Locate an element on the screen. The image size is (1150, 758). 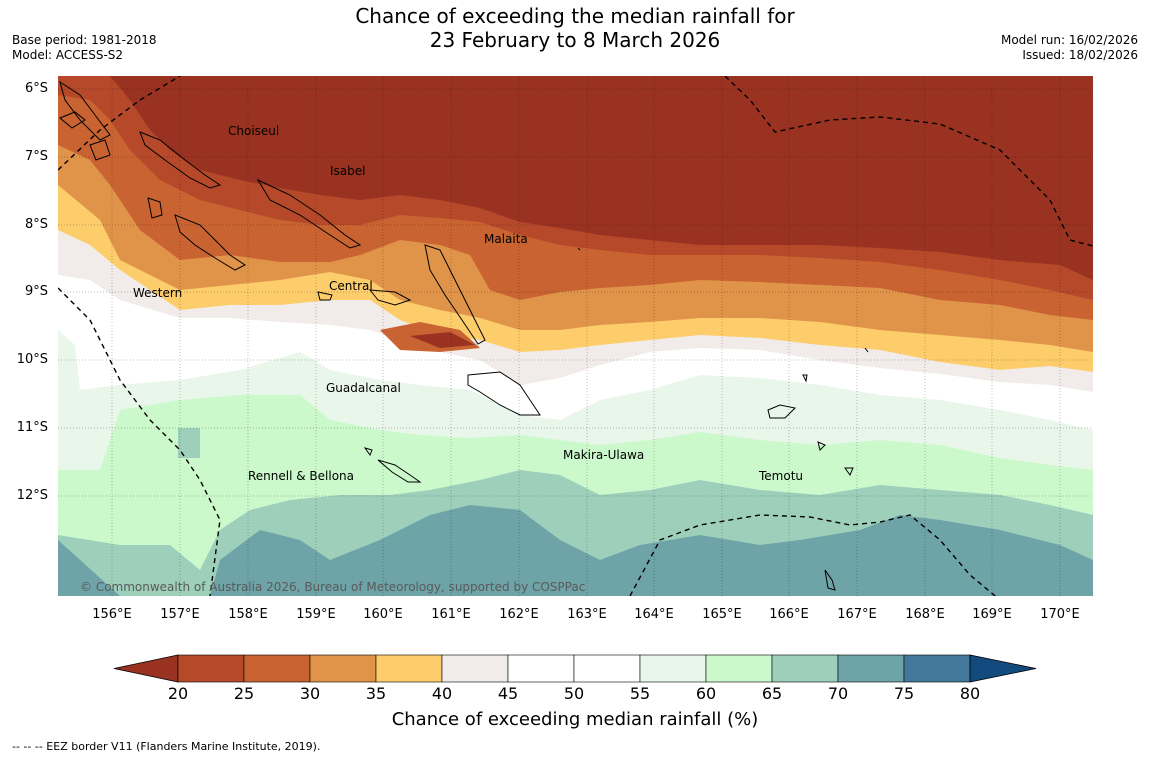
colorbar-tick-20: 20 is located at coordinates (178, 693).